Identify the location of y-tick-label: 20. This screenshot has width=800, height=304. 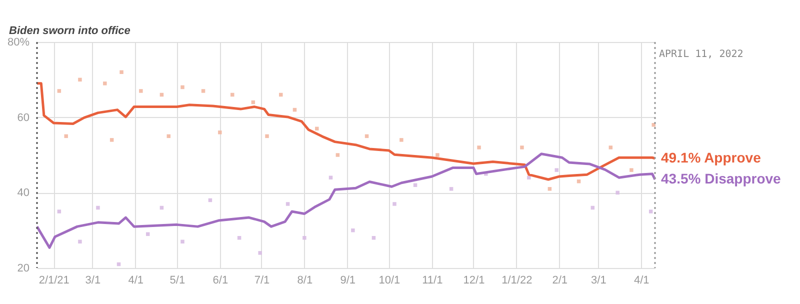
(23, 268).